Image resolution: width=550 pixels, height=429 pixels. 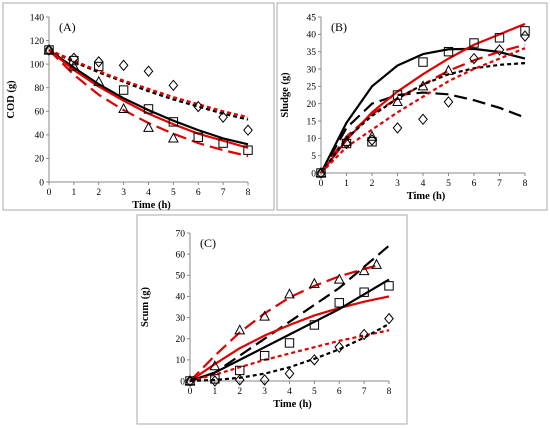 I want to click on y-tick-label: 5, so click(x=313, y=157).